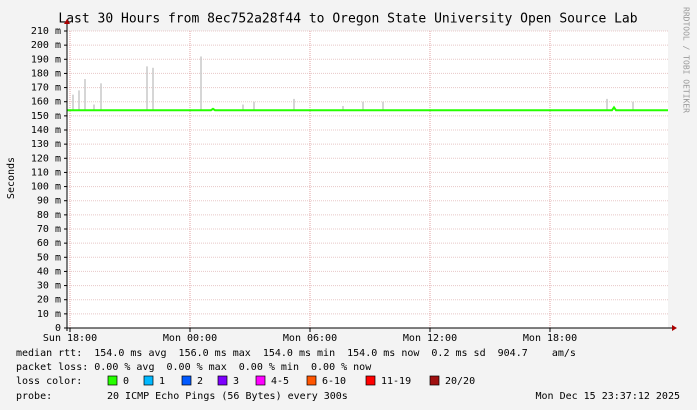  Describe the element at coordinates (46, 102) in the screenshot. I see `y-tick-label: 160 m` at that location.